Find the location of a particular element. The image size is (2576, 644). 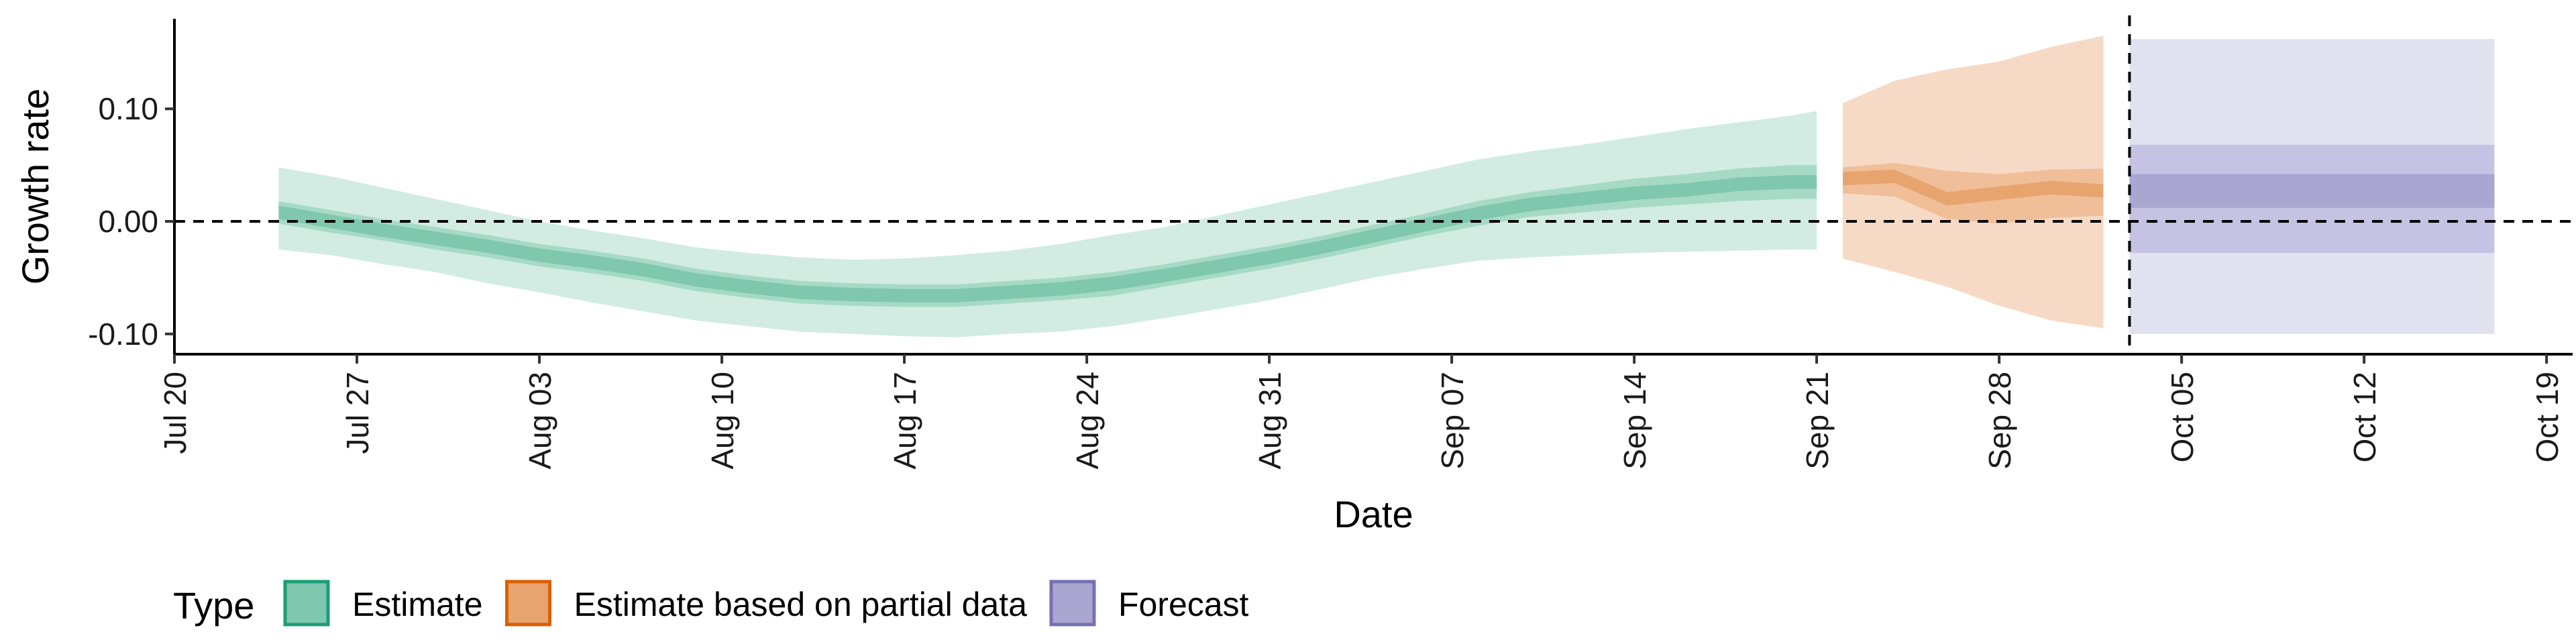

x-tick-label: Sep 21 is located at coordinates (1817, 421).